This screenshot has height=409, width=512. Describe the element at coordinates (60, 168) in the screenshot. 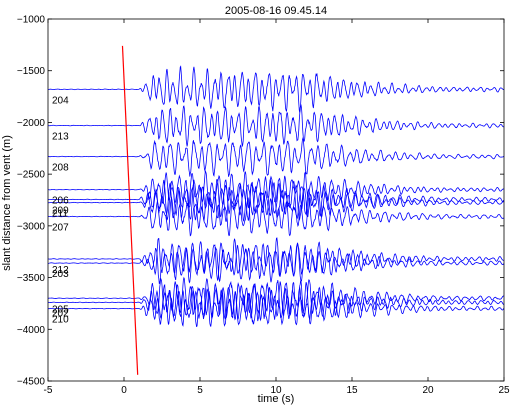

I see `station-label-208: 208` at that location.